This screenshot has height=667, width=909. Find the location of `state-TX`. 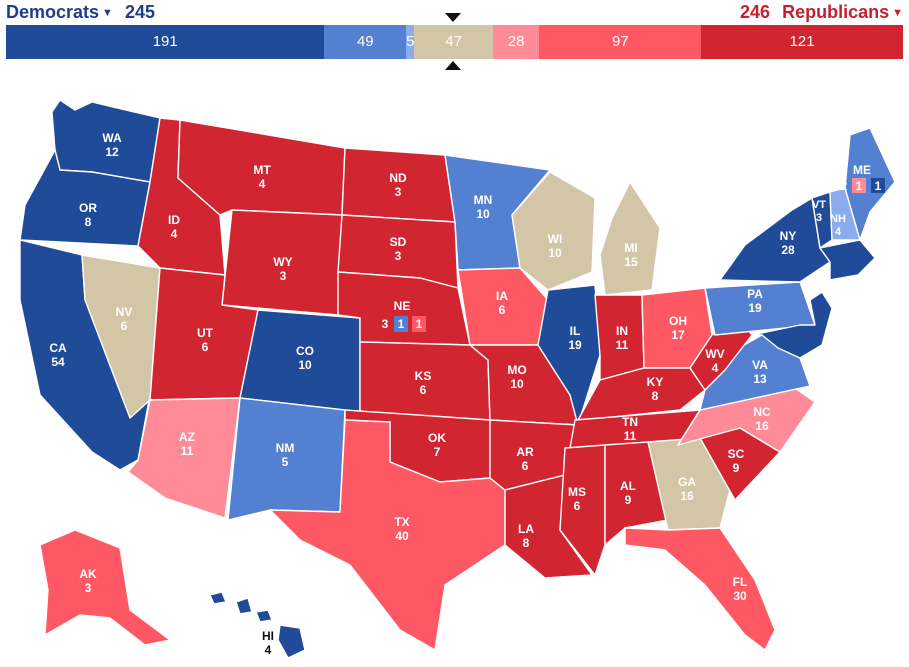

state-TX is located at coordinates (387, 535).